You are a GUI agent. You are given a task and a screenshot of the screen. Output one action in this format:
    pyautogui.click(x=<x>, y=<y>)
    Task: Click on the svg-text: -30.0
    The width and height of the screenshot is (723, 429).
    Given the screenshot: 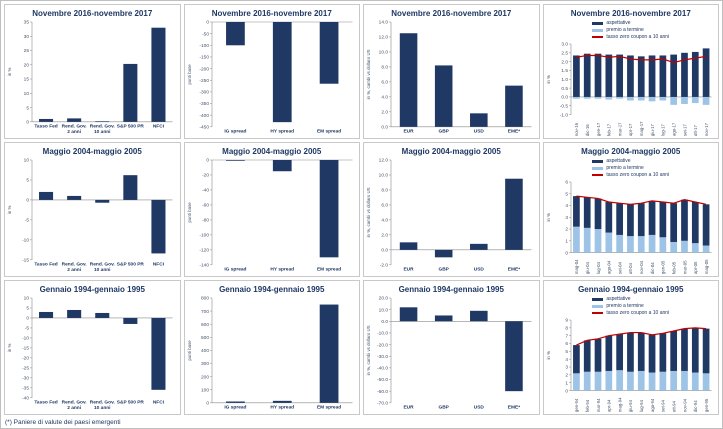 What is the action you would take?
    pyautogui.click(x=382, y=357)
    